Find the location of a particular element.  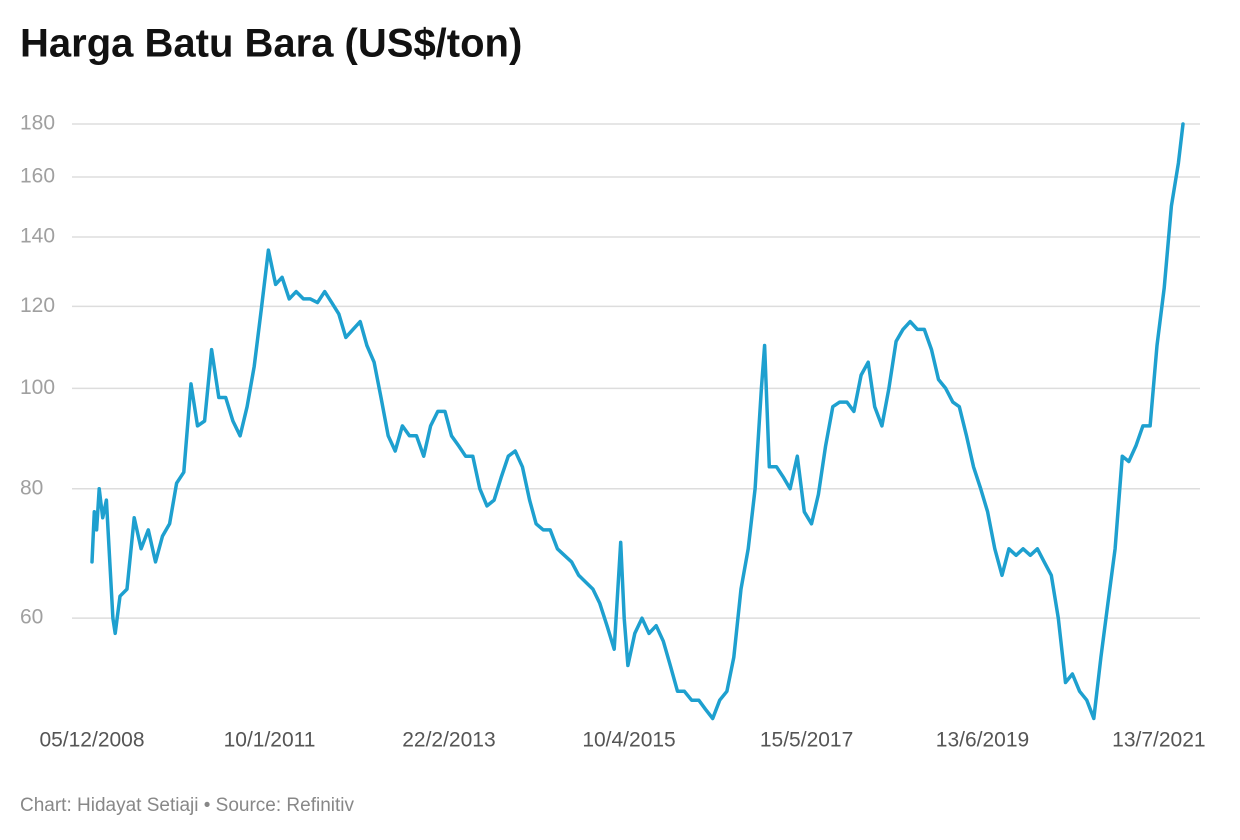

chart-title: Harga Batu Bara (US$/ton) is located at coordinates (271, 44).